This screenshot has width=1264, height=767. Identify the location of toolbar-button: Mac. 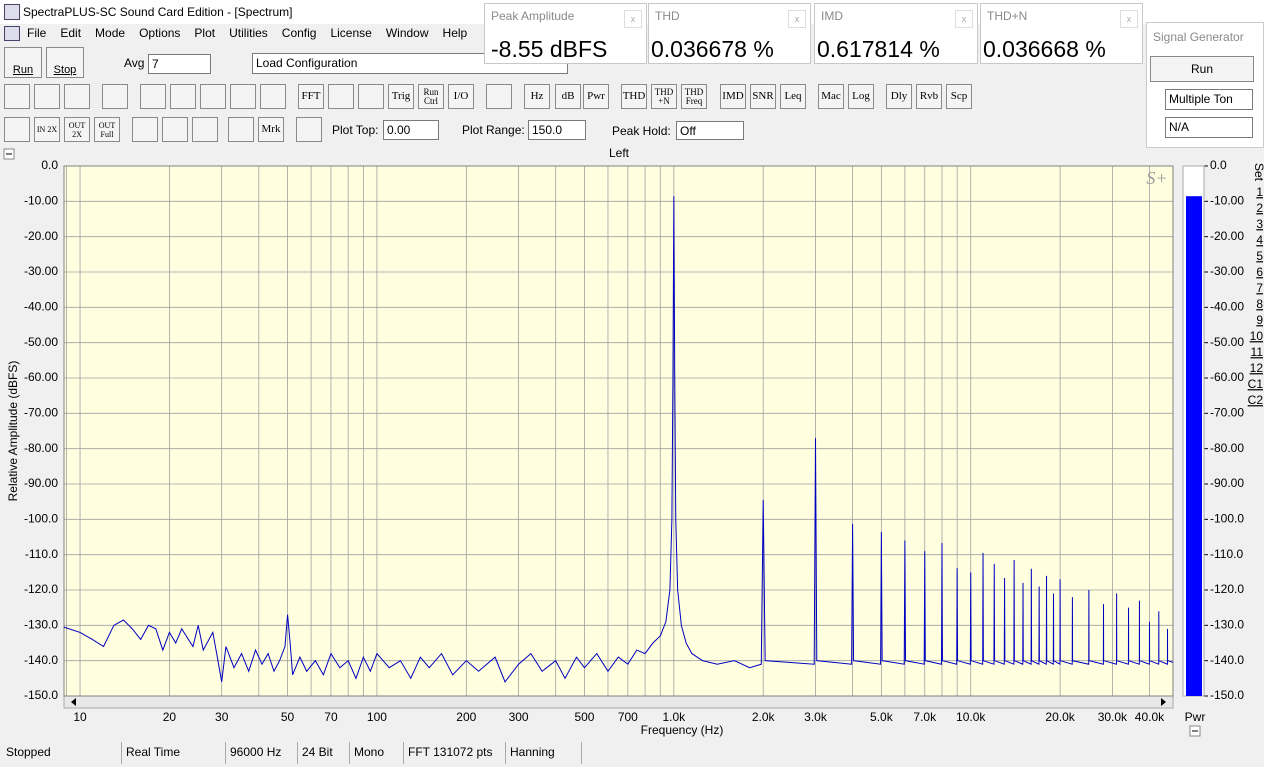
(831, 96).